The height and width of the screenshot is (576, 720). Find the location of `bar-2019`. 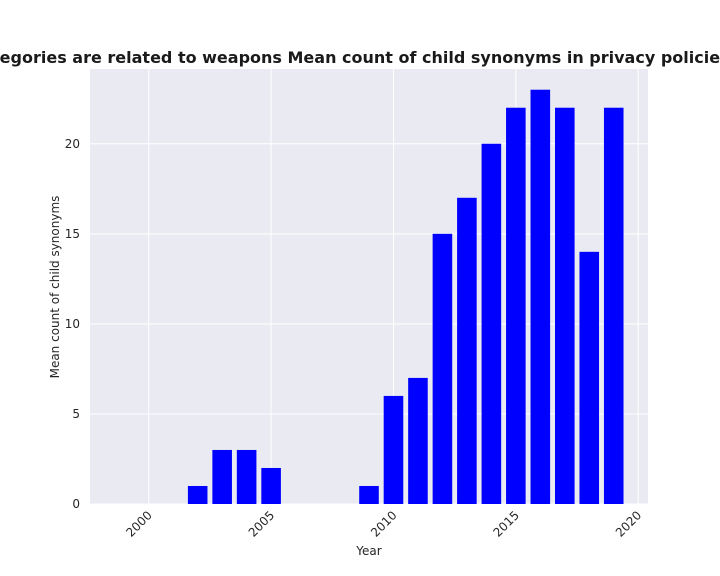

bar-2019 is located at coordinates (613, 305).